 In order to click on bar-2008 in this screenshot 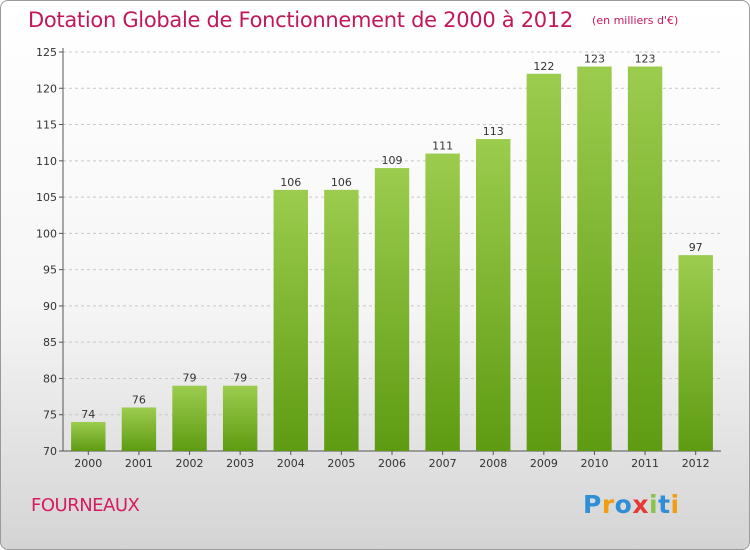, I will do `click(493, 295)`.